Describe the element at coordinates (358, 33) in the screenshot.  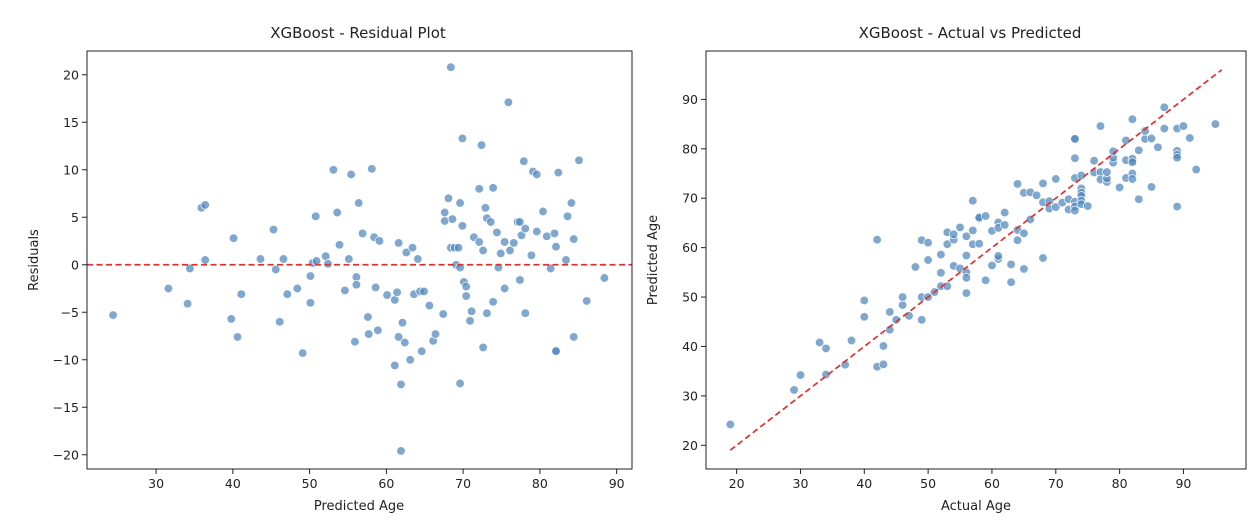
I see `chart-title: XGBoost - Residual Plot` at that location.